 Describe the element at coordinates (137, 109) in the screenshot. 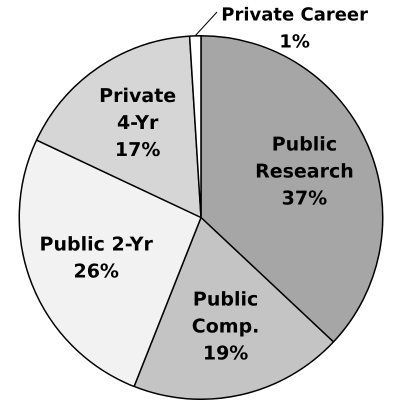

I see `slice-label: Private 4-Yr` at that location.